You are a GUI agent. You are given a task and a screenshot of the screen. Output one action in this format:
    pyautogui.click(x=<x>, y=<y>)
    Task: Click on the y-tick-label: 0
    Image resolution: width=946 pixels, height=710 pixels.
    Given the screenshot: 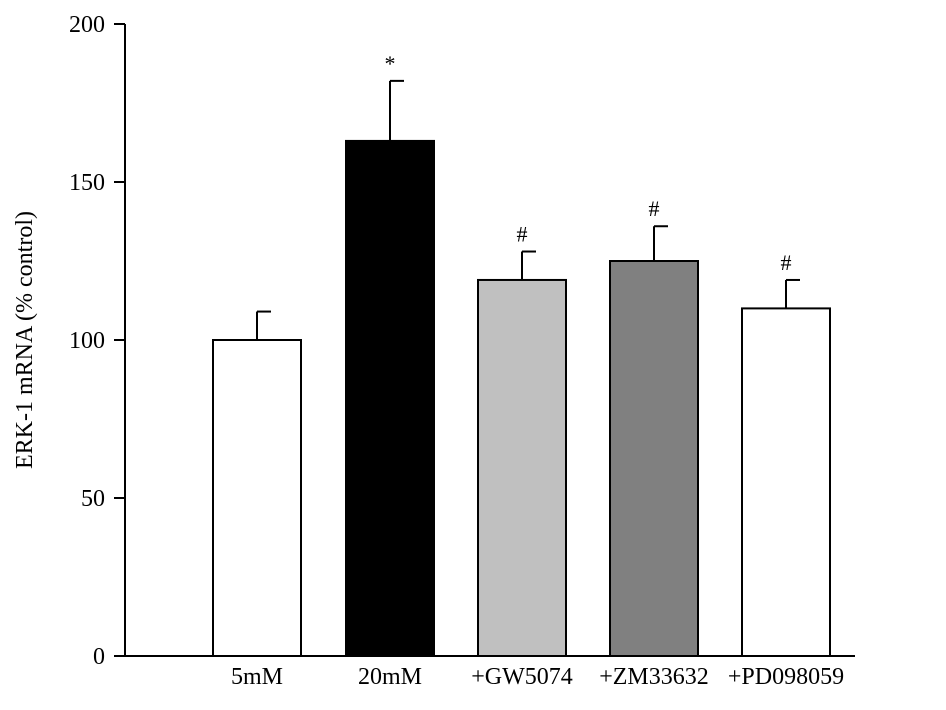 What is the action you would take?
    pyautogui.click(x=99, y=657)
    